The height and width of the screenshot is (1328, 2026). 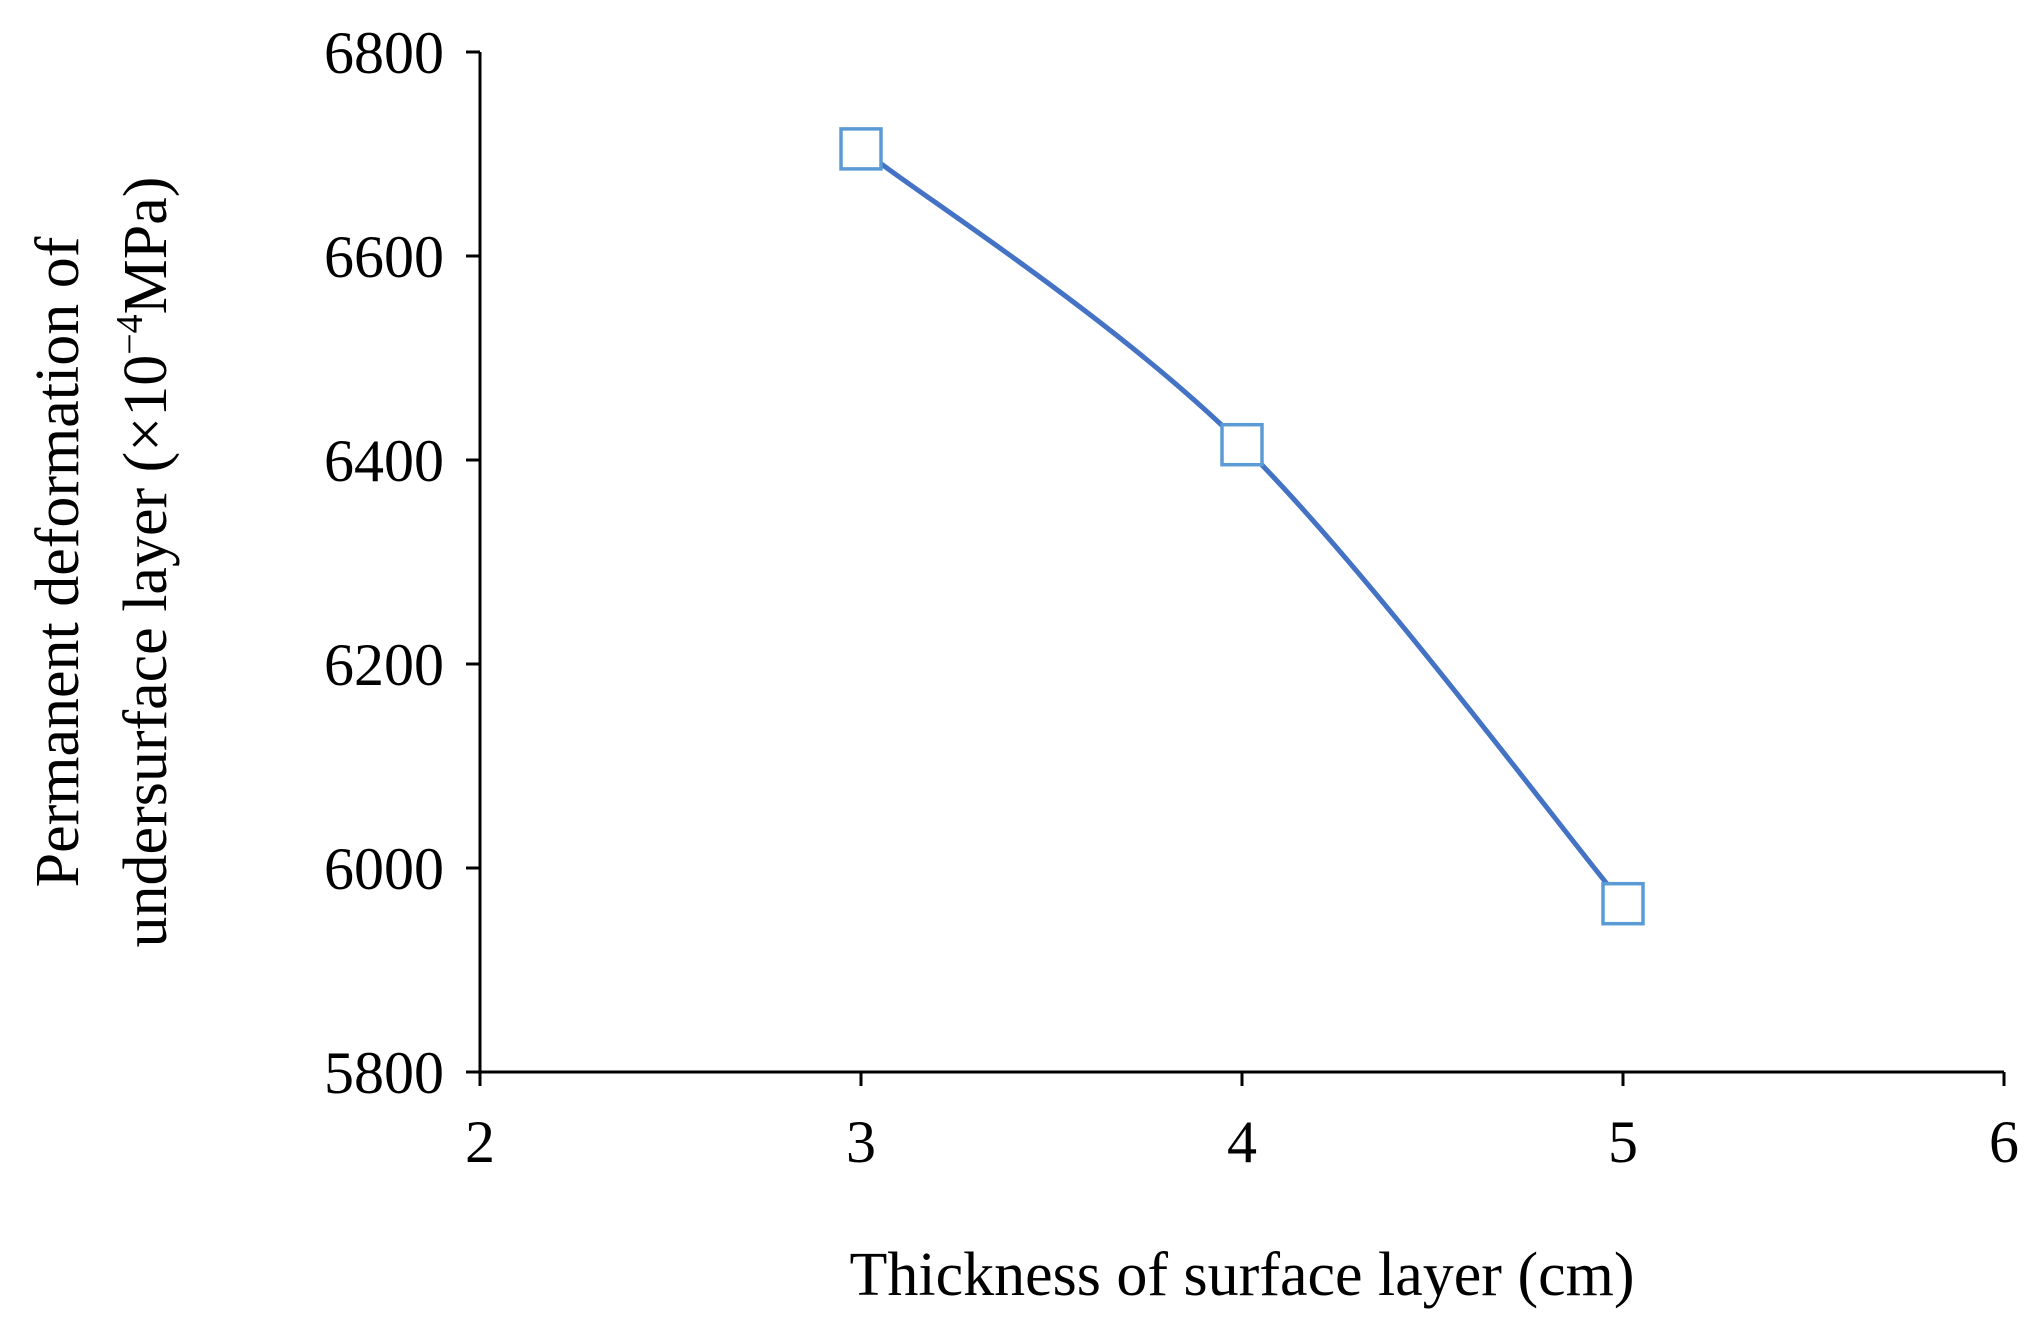 What do you see at coordinates (384, 461) in the screenshot?
I see `y-tick-label: 6400` at bounding box center [384, 461].